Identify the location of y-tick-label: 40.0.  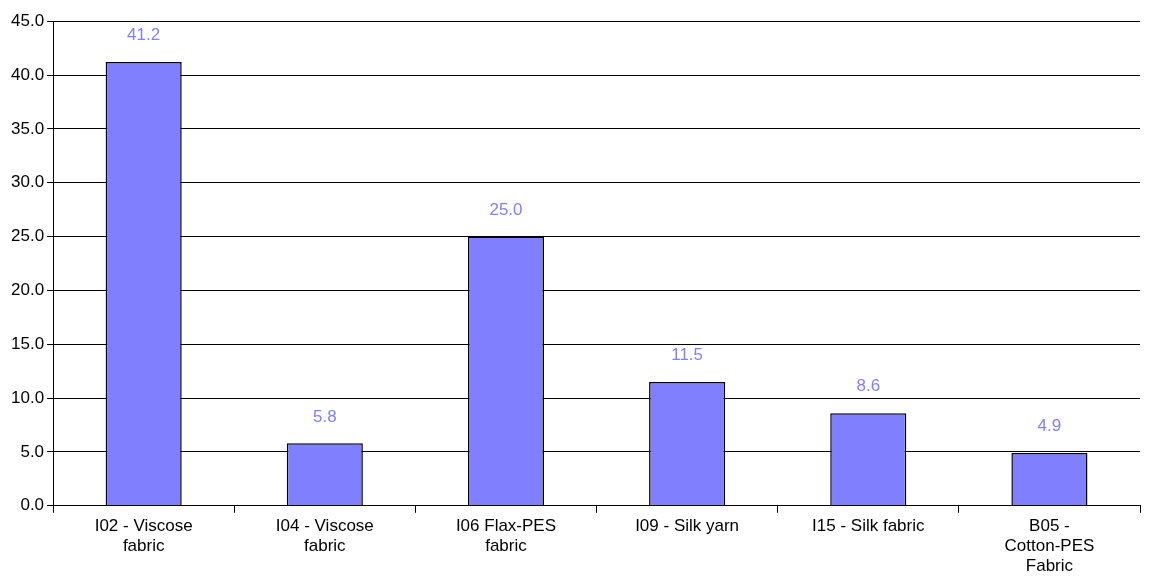
(27, 74).